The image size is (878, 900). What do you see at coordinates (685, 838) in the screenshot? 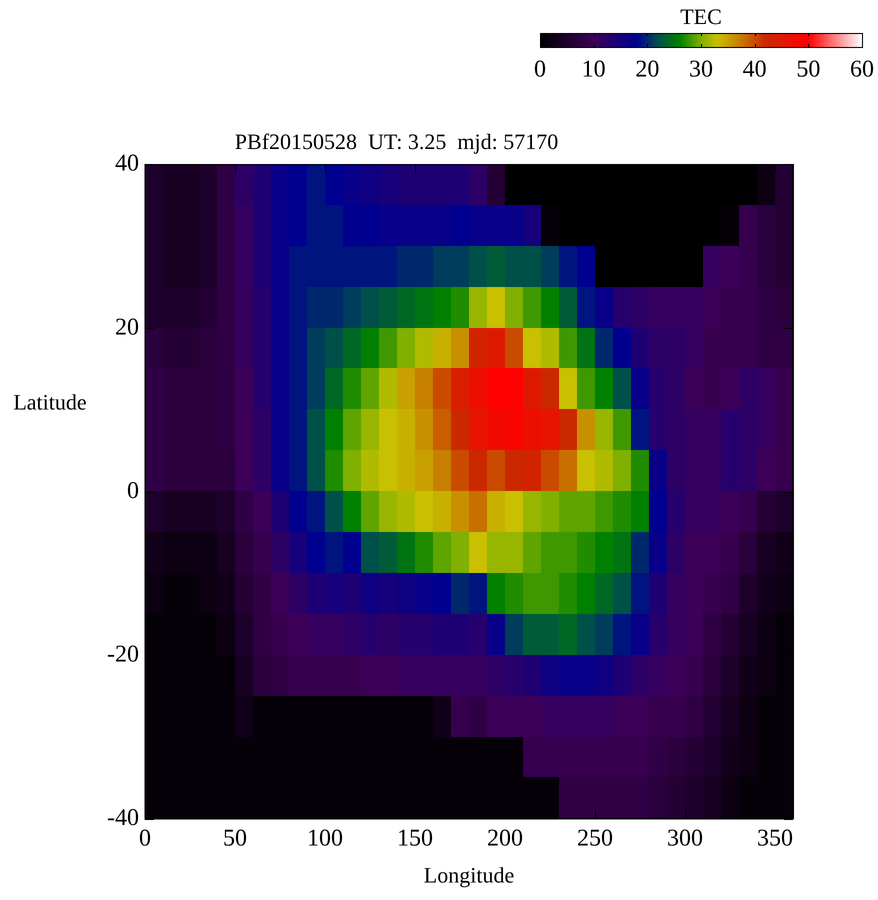
I see `x-tick-label: 300` at bounding box center [685, 838].